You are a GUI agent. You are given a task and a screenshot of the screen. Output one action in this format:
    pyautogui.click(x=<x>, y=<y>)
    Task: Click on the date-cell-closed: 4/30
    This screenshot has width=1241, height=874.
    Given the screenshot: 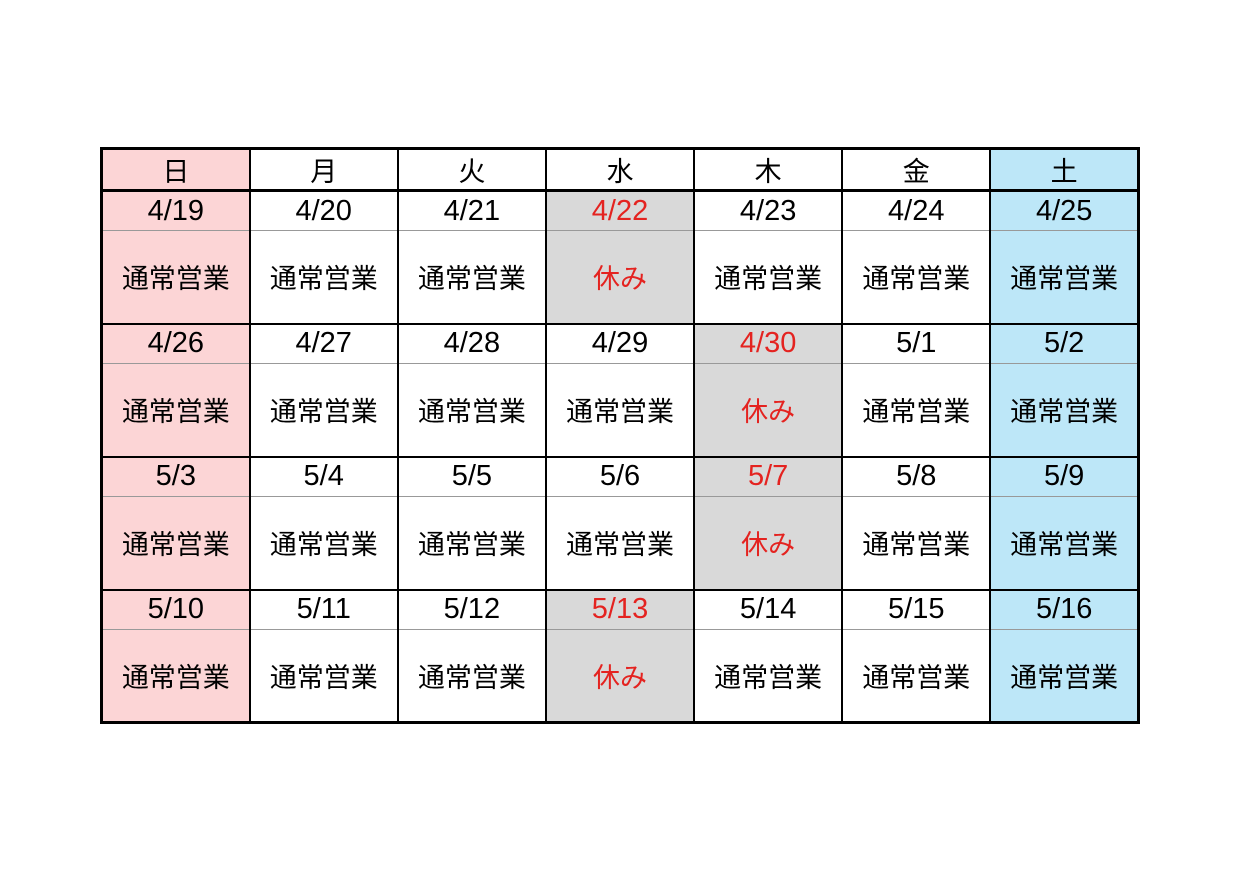 What is the action you would take?
    pyautogui.click(x=768, y=343)
    